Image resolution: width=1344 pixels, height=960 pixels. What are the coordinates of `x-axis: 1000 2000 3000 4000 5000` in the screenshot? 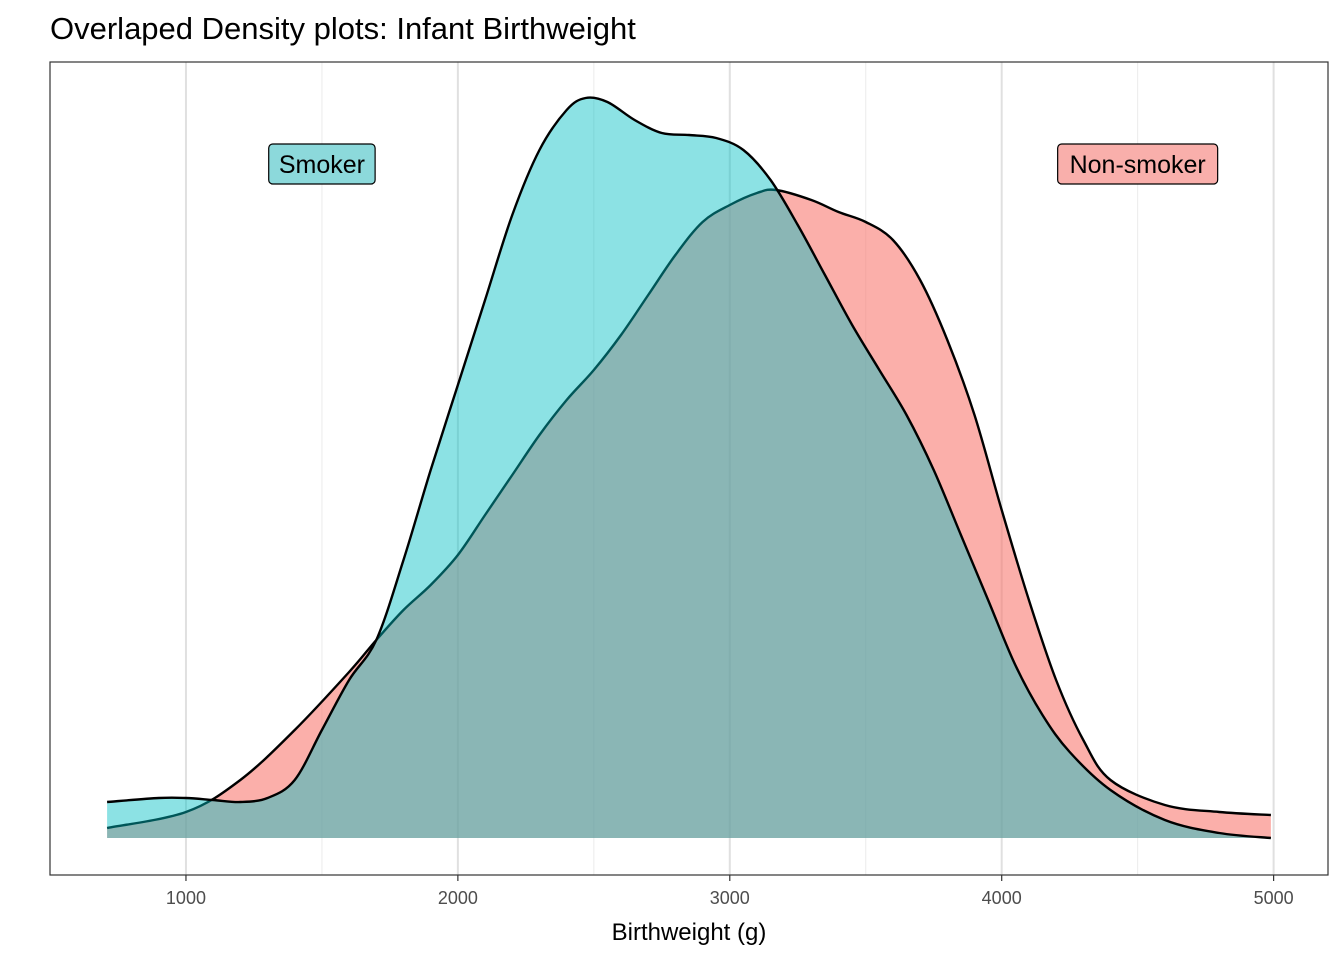 It's located at (730, 891).